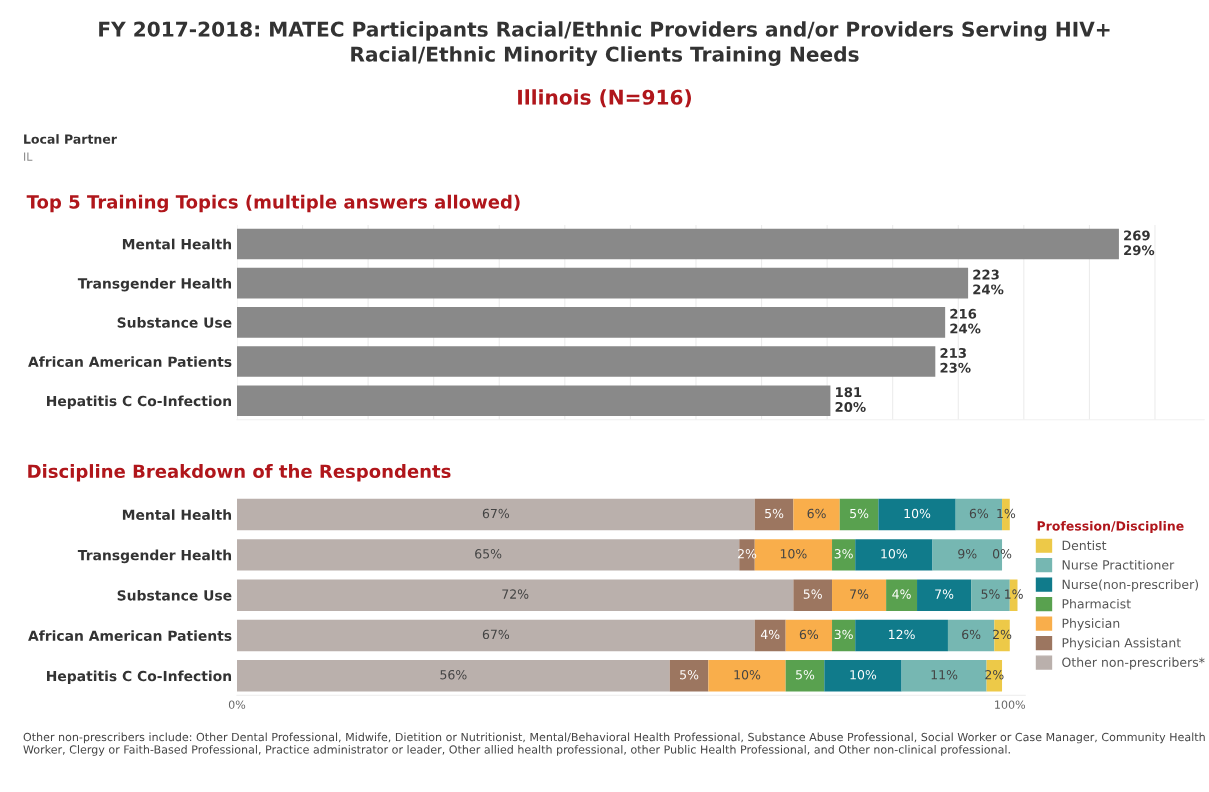  Describe the element at coordinates (967, 554) in the screenshot. I see `data-label: 9%` at that location.